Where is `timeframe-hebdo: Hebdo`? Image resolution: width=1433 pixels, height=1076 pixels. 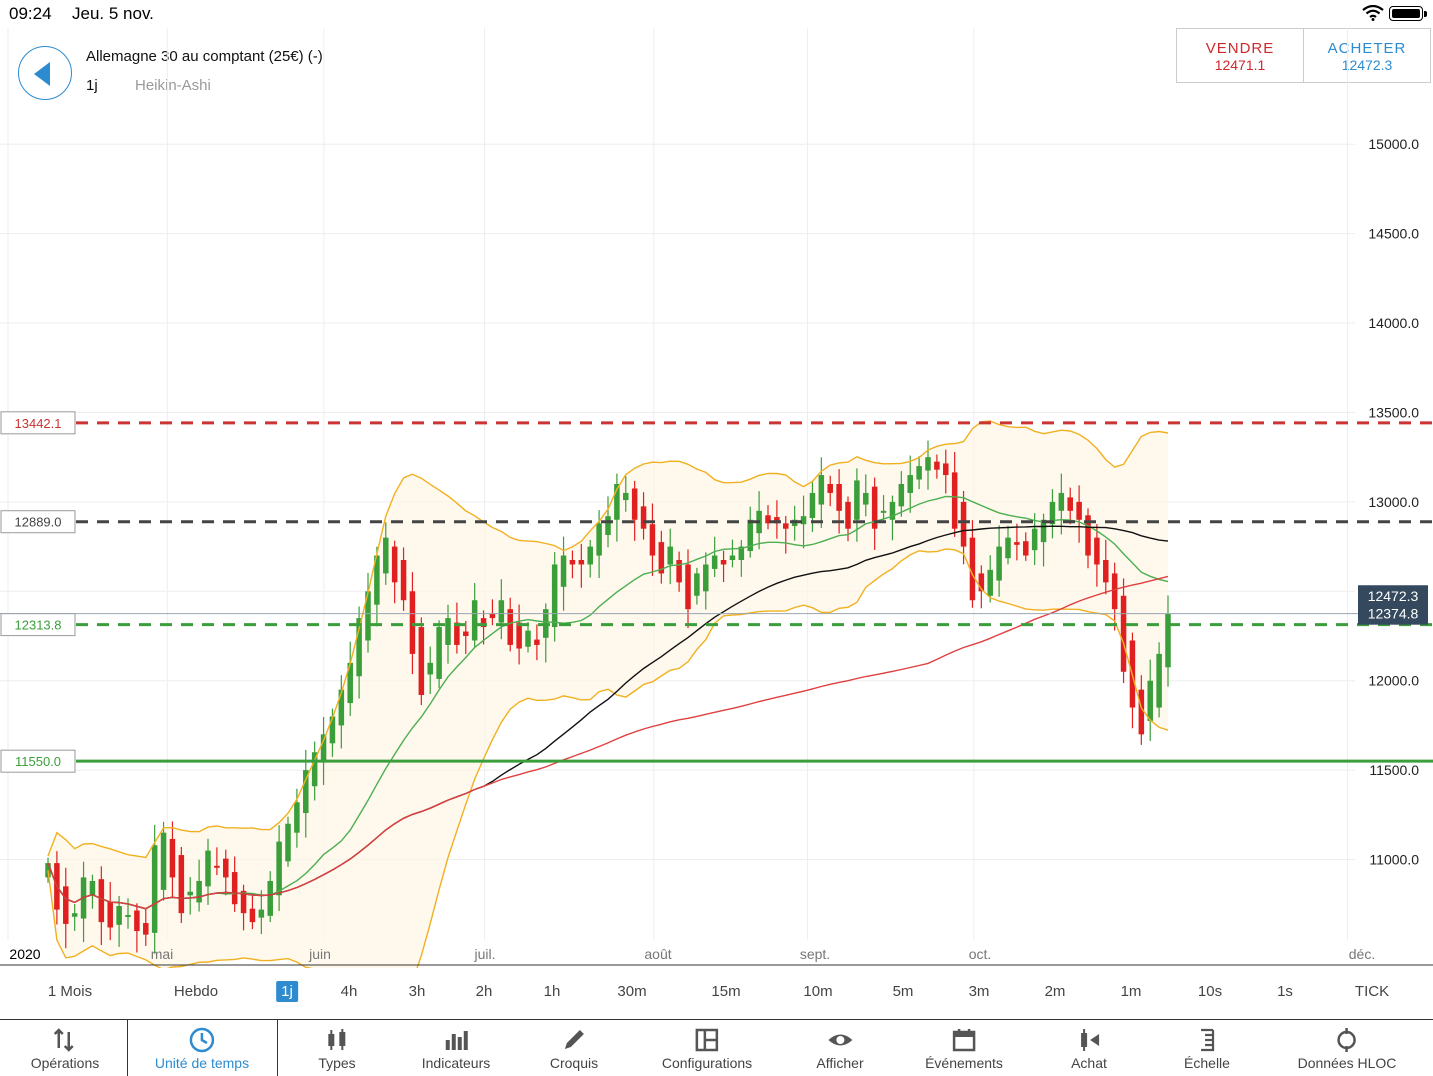
timeframe-hebdo: Hebdo is located at coordinates (196, 991).